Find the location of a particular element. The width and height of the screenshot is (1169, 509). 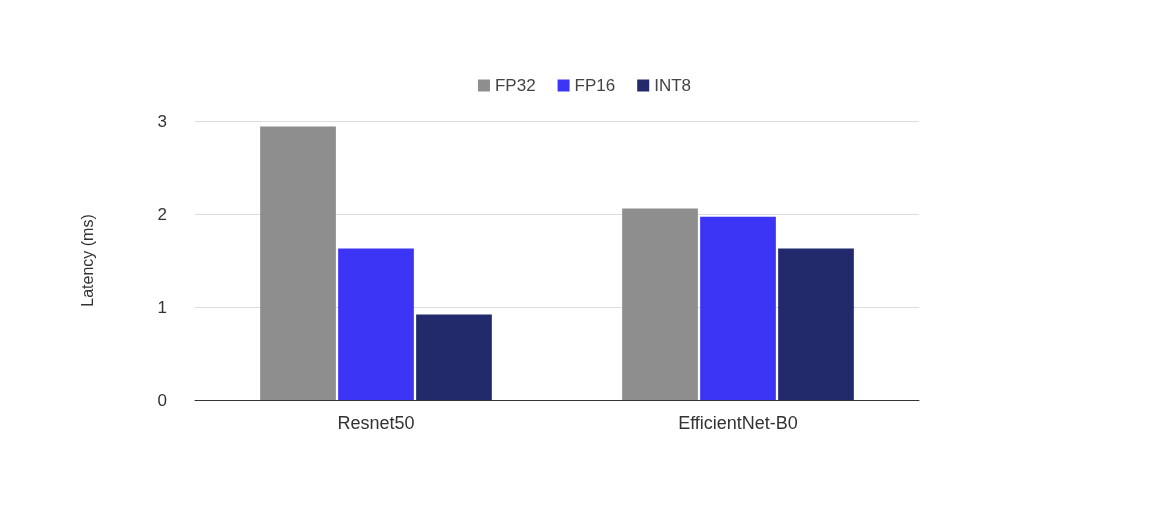

y-axis-title: Latency (ms) is located at coordinates (87, 260).